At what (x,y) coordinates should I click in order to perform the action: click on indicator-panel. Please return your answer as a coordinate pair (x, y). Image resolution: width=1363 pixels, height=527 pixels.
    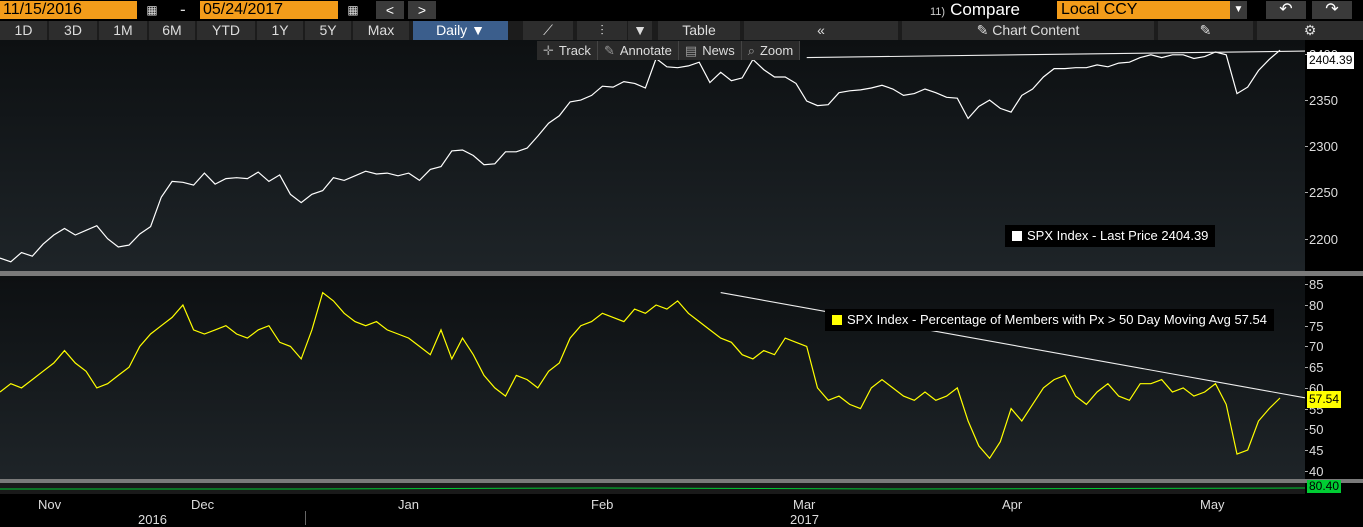
    Looking at the image, I should click on (652, 488).